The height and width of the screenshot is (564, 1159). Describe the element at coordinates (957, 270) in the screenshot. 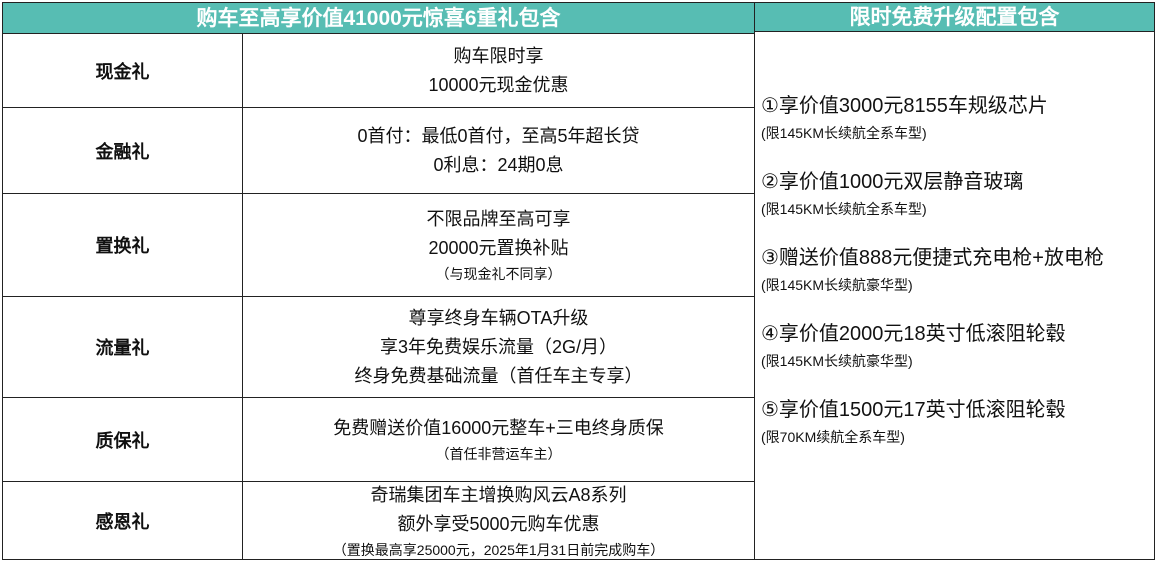

I see `upgrade-item: ③赠送价值888元便捷式充电枪+放电枪 (限145KM长续航豪华型)` at that location.